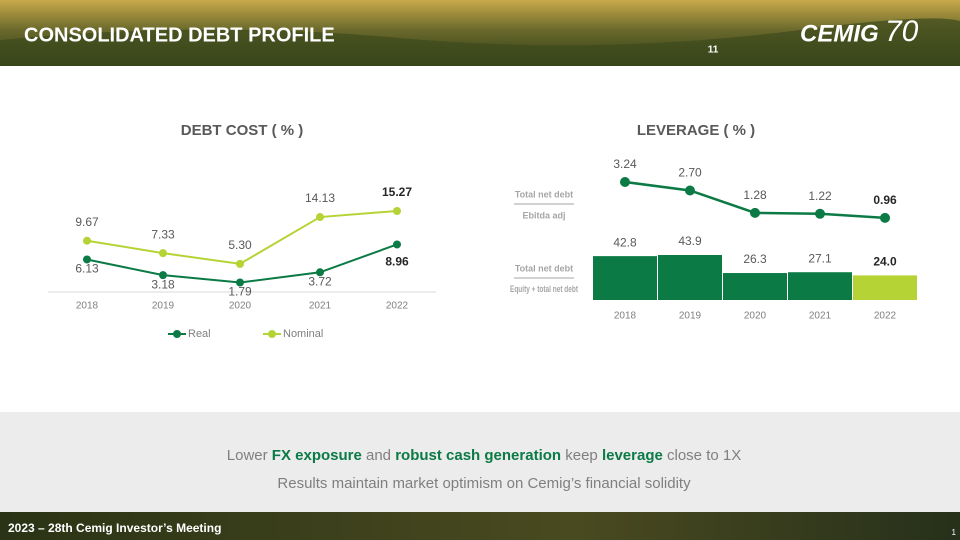  Describe the element at coordinates (114, 528) in the screenshot. I see `footer-text: 2023 – 28th Cemig Investor’s Meeting` at that location.